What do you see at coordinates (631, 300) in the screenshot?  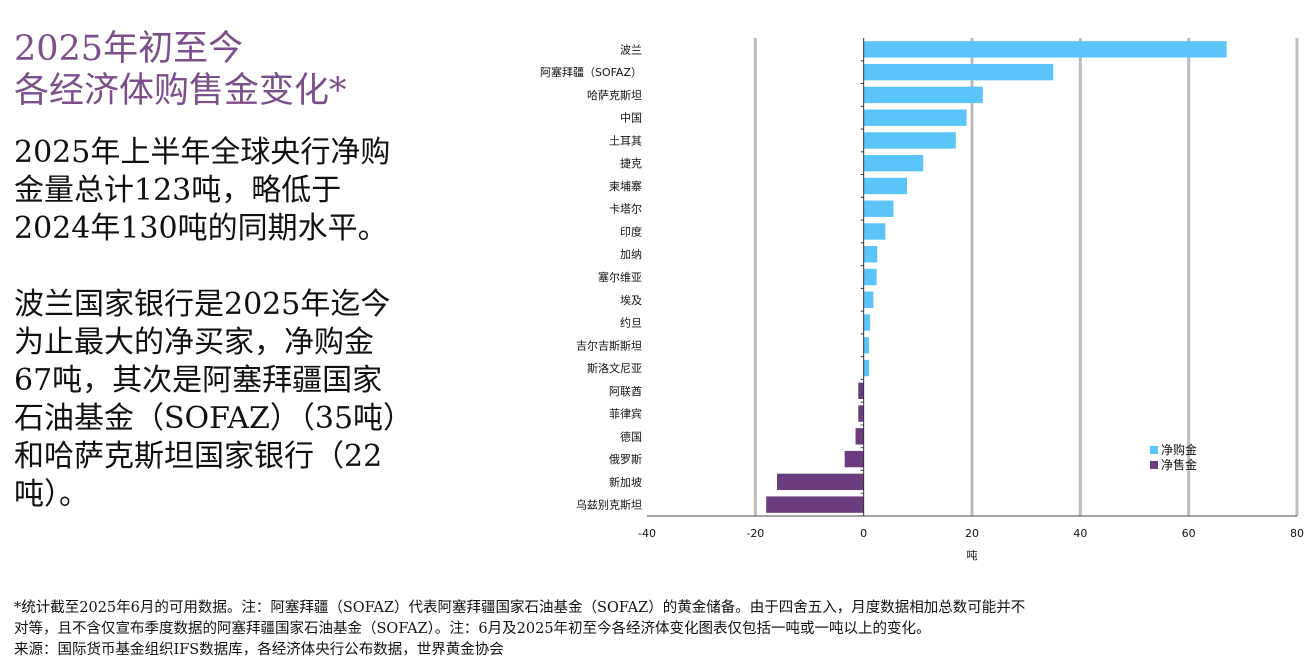 I see `category-label: 埃及` at bounding box center [631, 300].